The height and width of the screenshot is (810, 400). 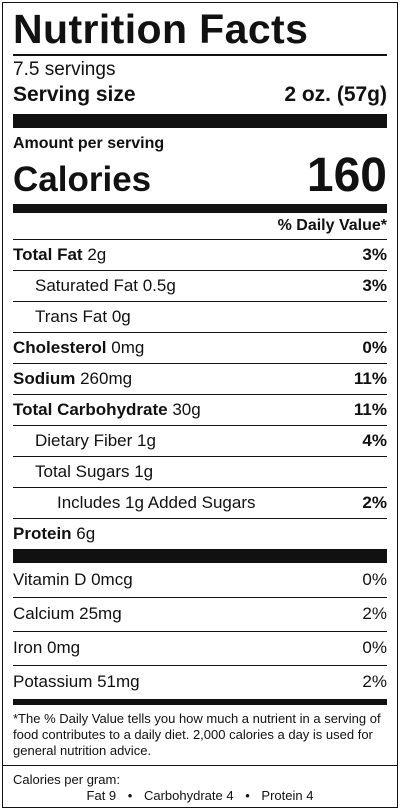 What do you see at coordinates (42, 533) in the screenshot?
I see `nutrient-label: Protein` at bounding box center [42, 533].